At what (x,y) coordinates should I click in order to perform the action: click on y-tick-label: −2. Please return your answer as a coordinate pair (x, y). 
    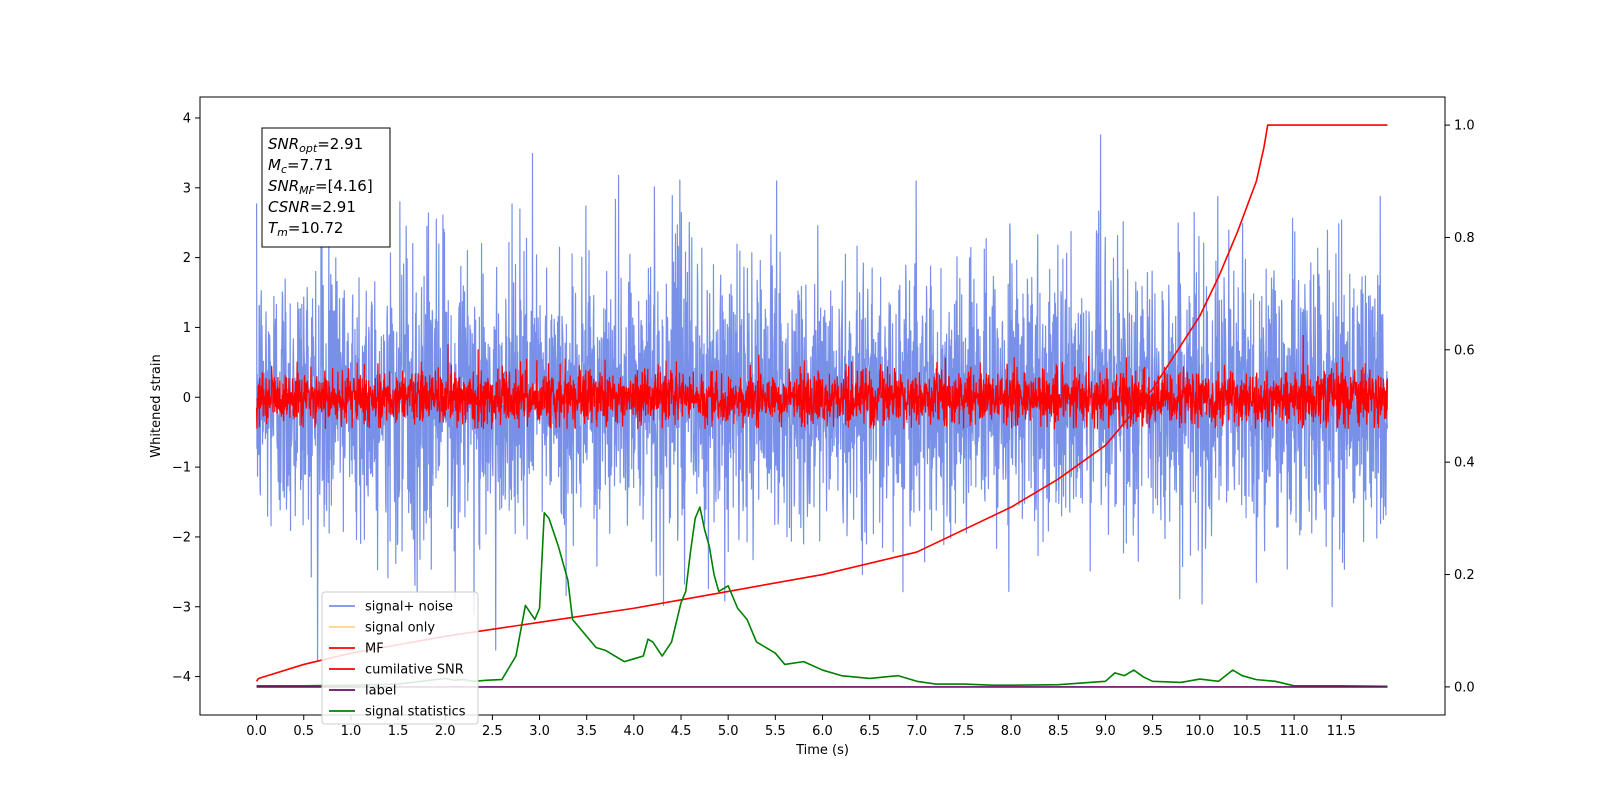
    Looking at the image, I should click on (181, 537).